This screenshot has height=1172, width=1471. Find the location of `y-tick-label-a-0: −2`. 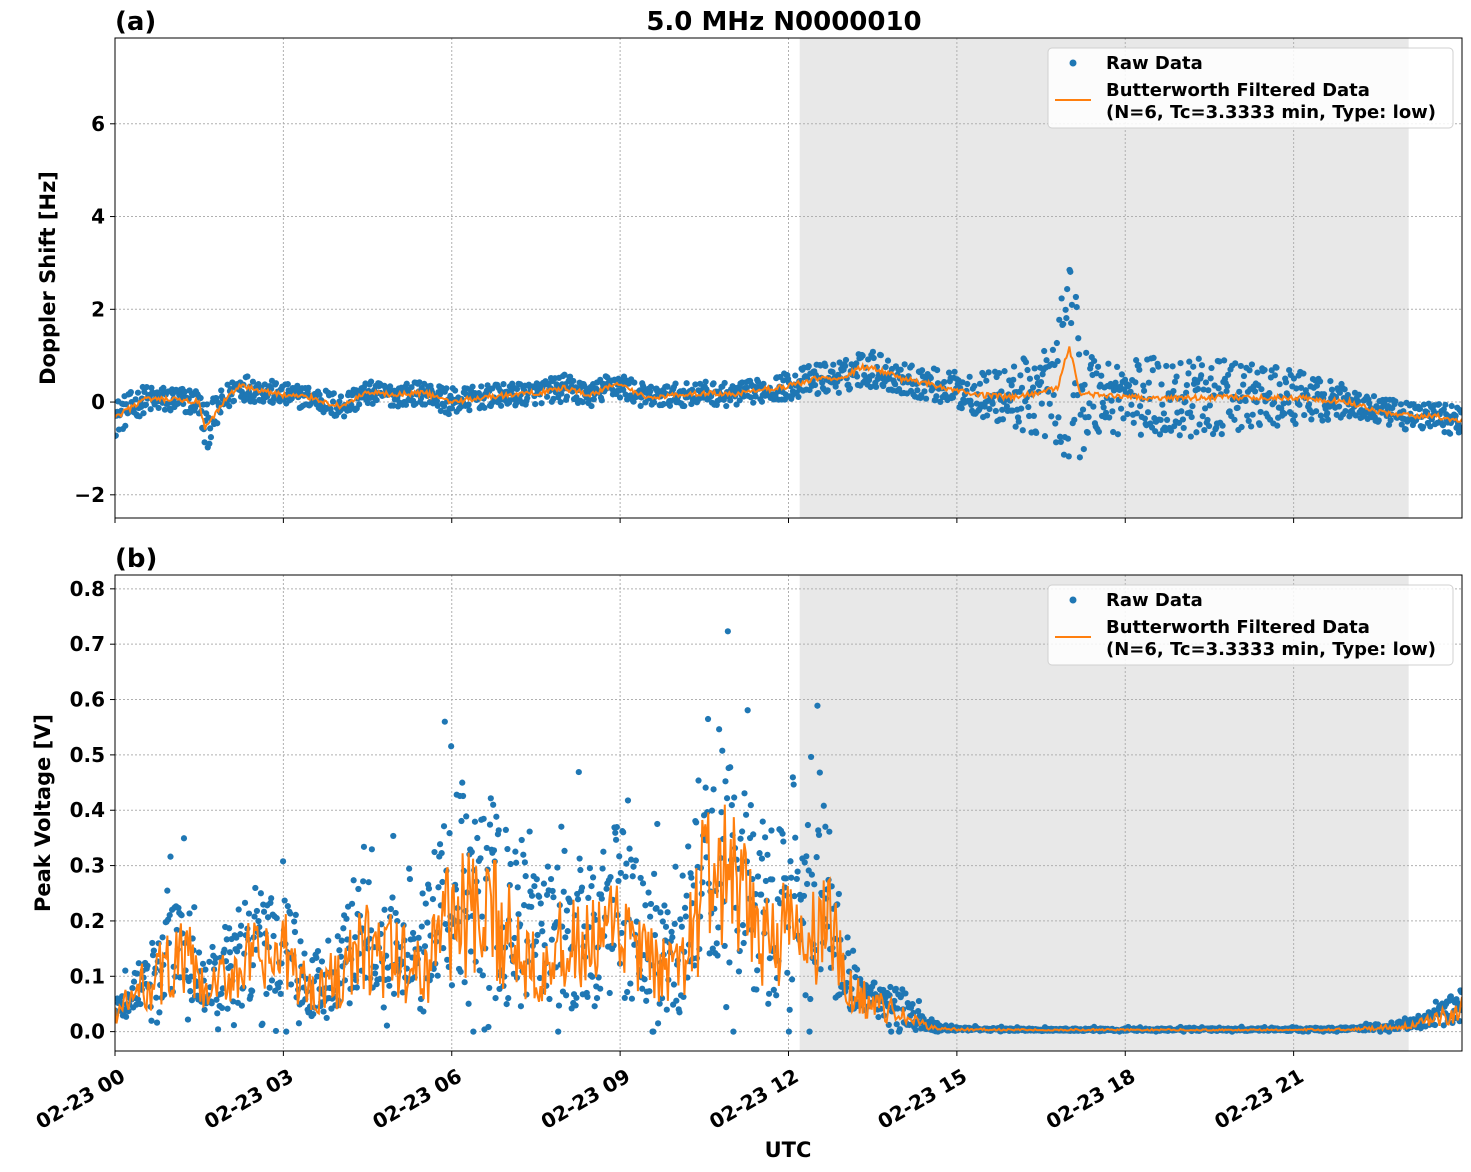

y-tick-label-a-0: −2 is located at coordinates (89, 495).